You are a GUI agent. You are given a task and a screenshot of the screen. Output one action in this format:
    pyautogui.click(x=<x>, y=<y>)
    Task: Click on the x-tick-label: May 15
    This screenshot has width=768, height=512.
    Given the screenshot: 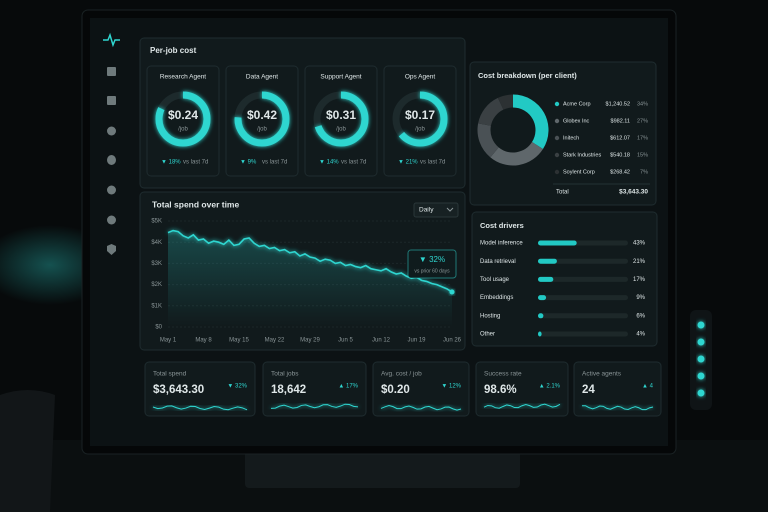 What is the action you would take?
    pyautogui.click(x=239, y=341)
    